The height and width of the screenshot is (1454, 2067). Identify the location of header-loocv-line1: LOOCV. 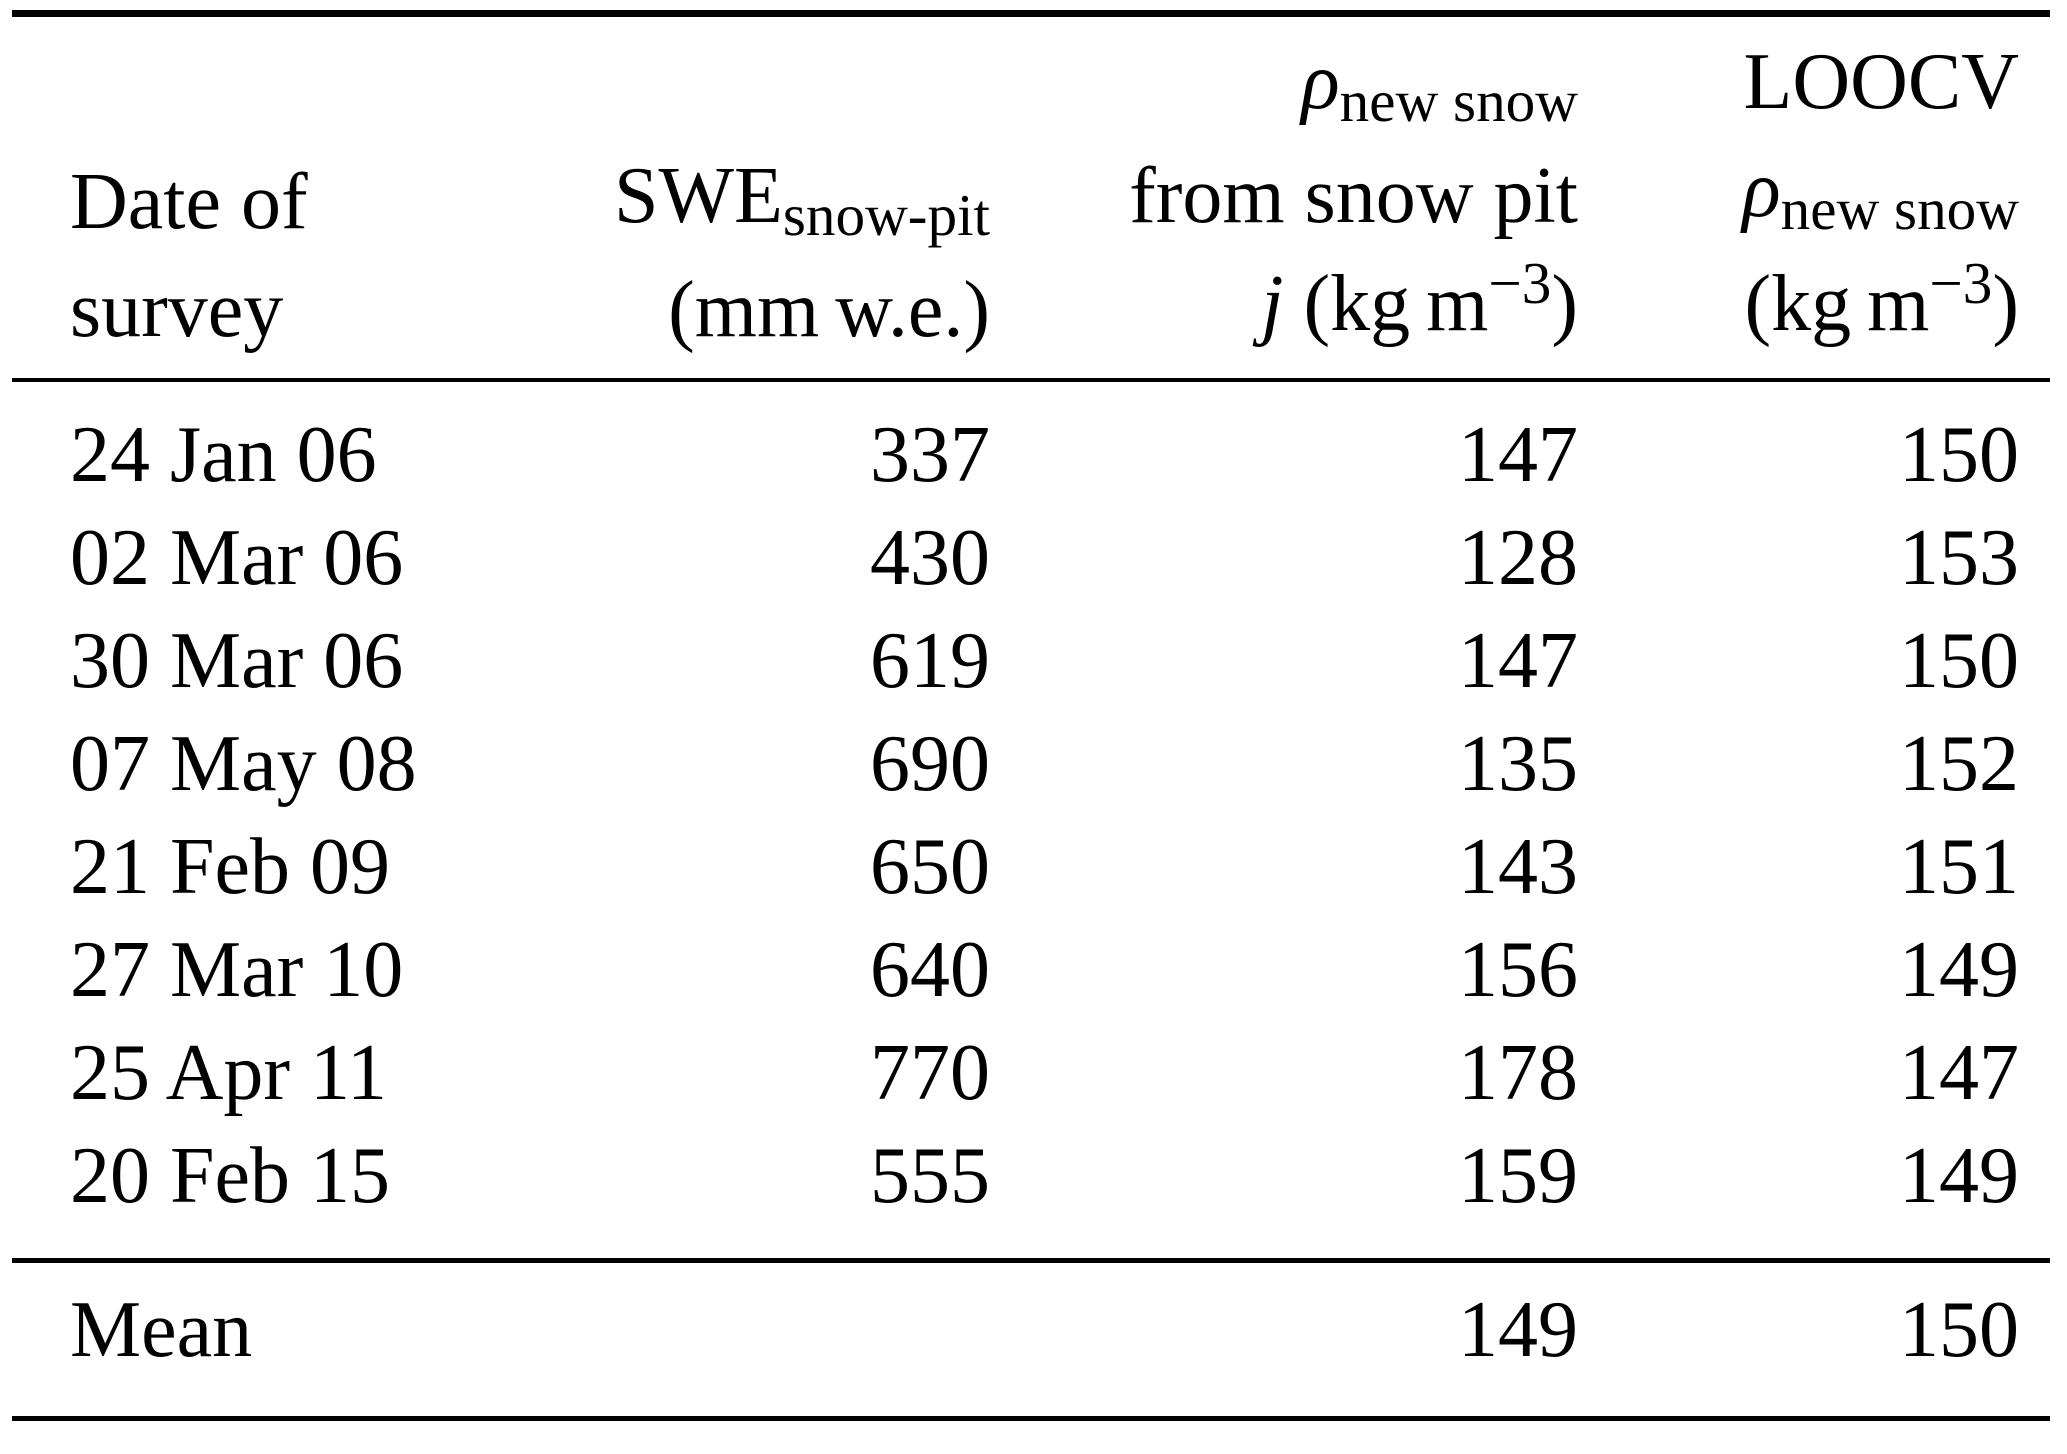
(1881, 81).